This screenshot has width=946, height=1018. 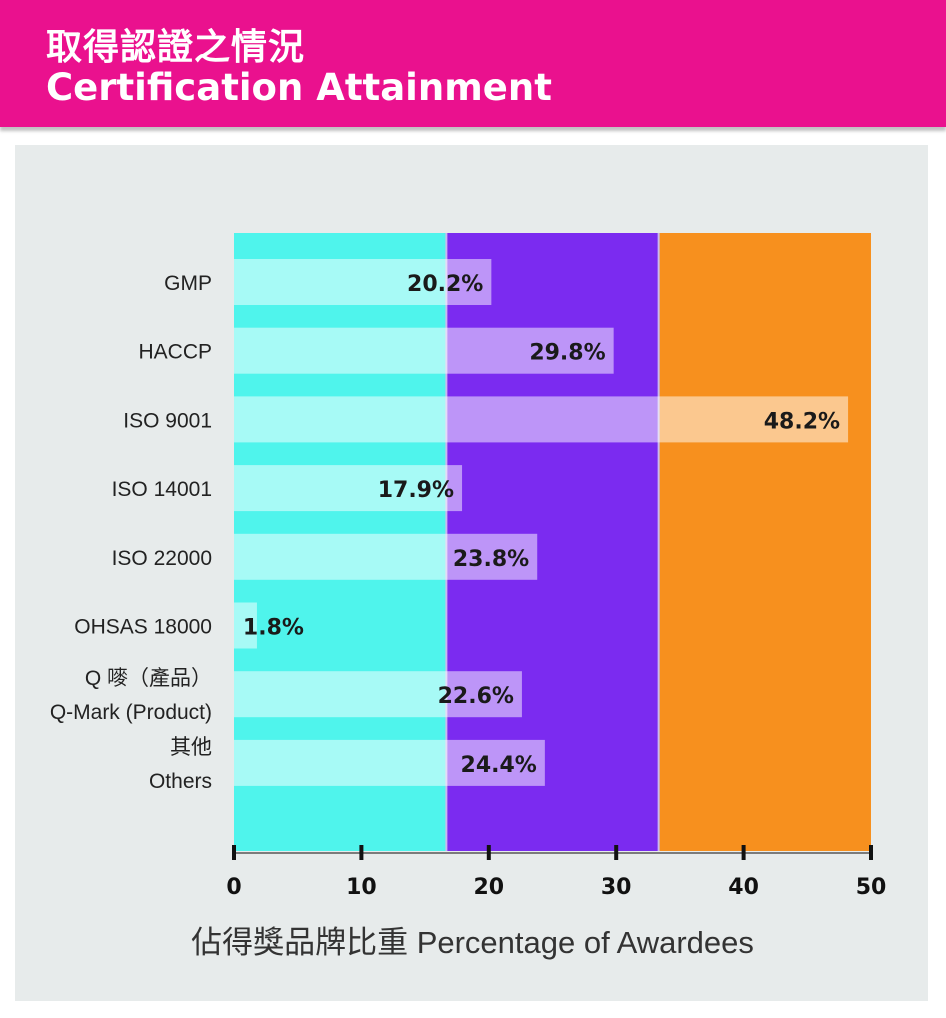 What do you see at coordinates (233, 887) in the screenshot?
I see `x-tick-label-0: 0` at bounding box center [233, 887].